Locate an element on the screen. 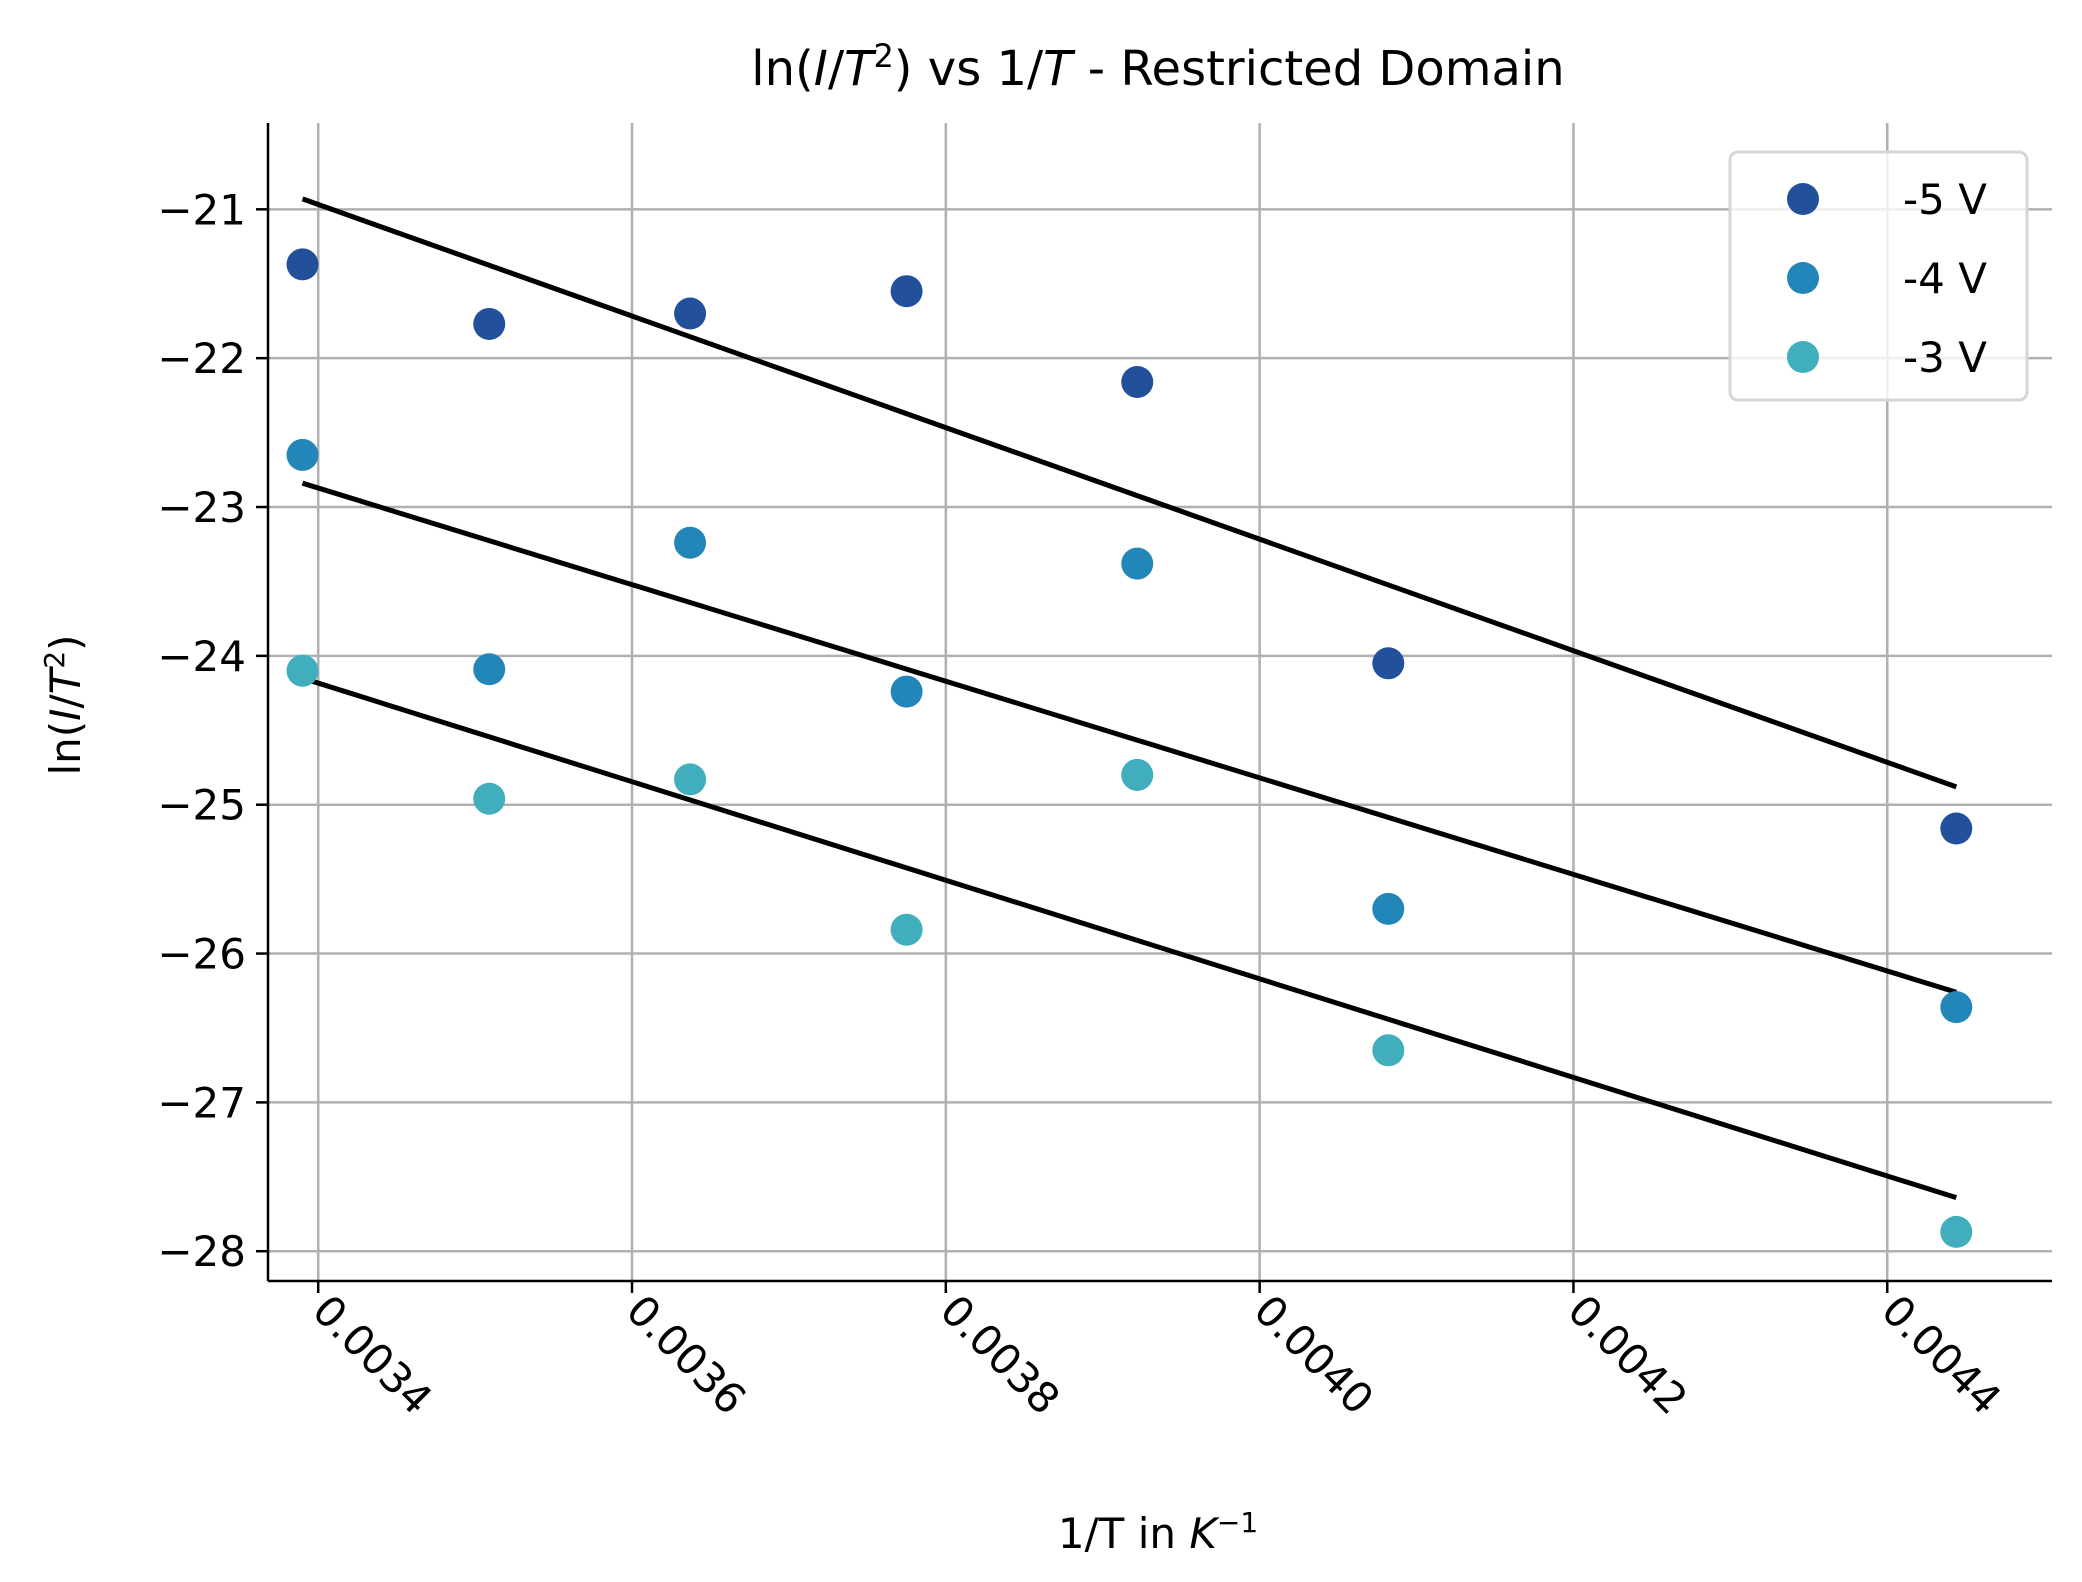 The height and width of the screenshot is (1582, 2082). y-tick-label: −28 is located at coordinates (201, 1251).